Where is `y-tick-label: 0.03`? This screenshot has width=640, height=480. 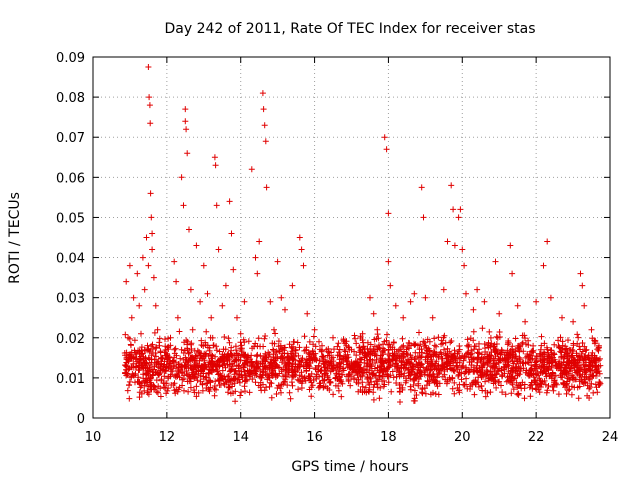 y-tick-label: 0.03 is located at coordinates (70, 299).